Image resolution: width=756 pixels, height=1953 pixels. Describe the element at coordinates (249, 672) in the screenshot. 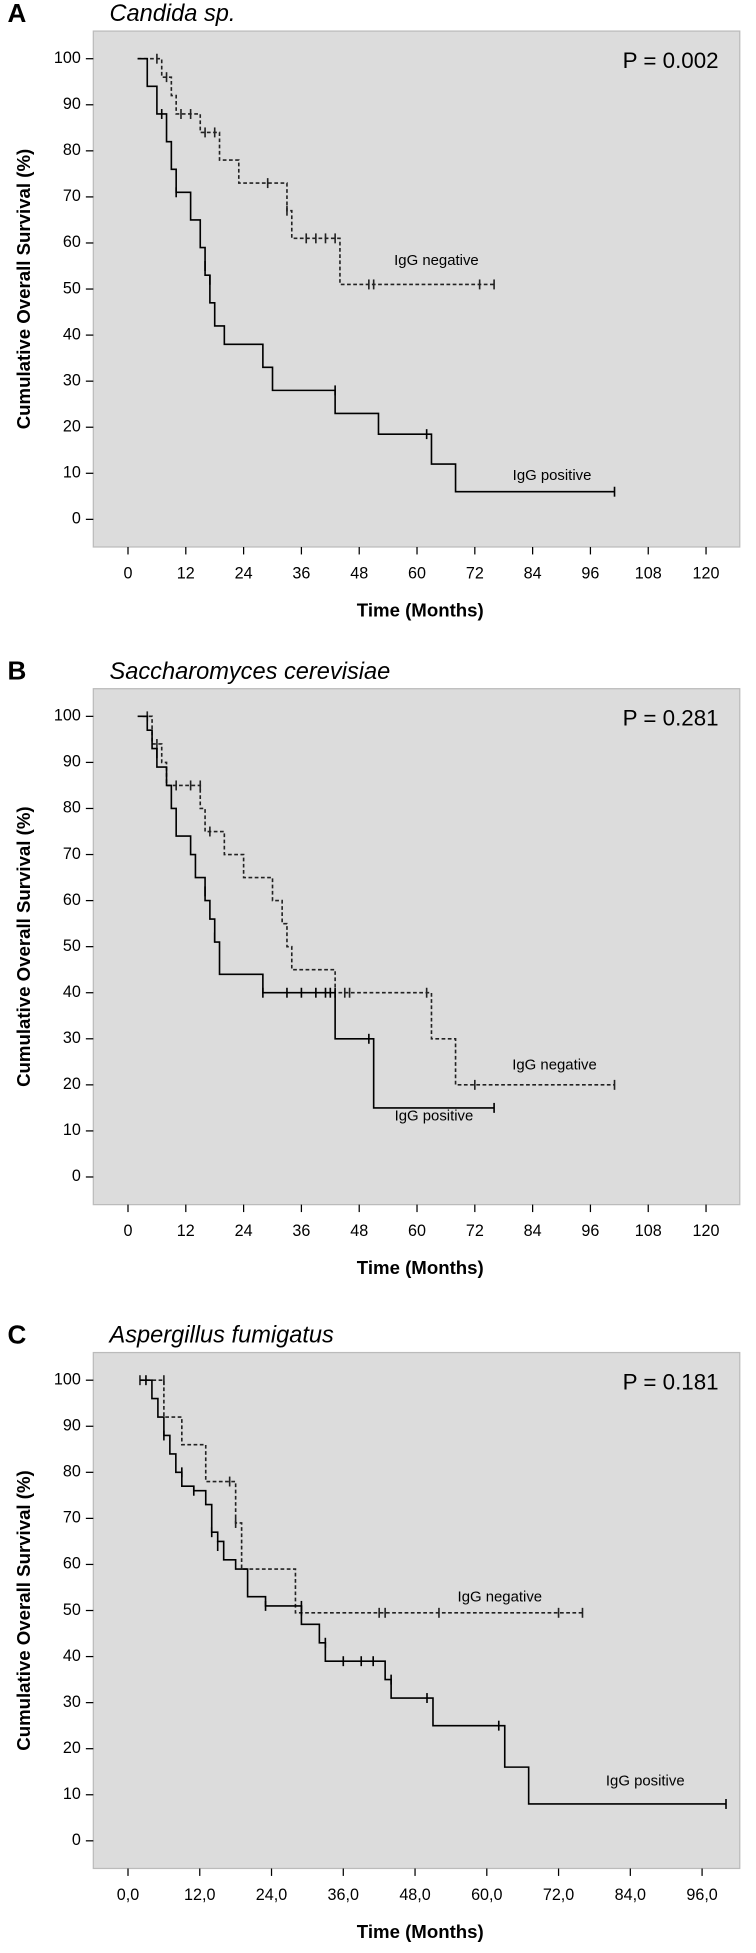

I see `panel-title: Saccharomyces cerevisiae` at that location.